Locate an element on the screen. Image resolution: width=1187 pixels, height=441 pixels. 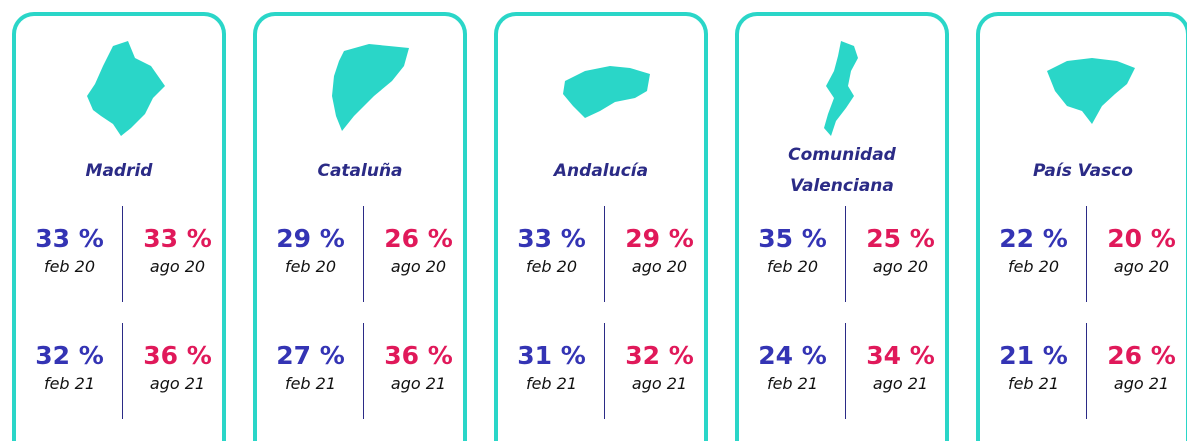
stat: 22 % feb 20 is located at coordinates (1033, 252).